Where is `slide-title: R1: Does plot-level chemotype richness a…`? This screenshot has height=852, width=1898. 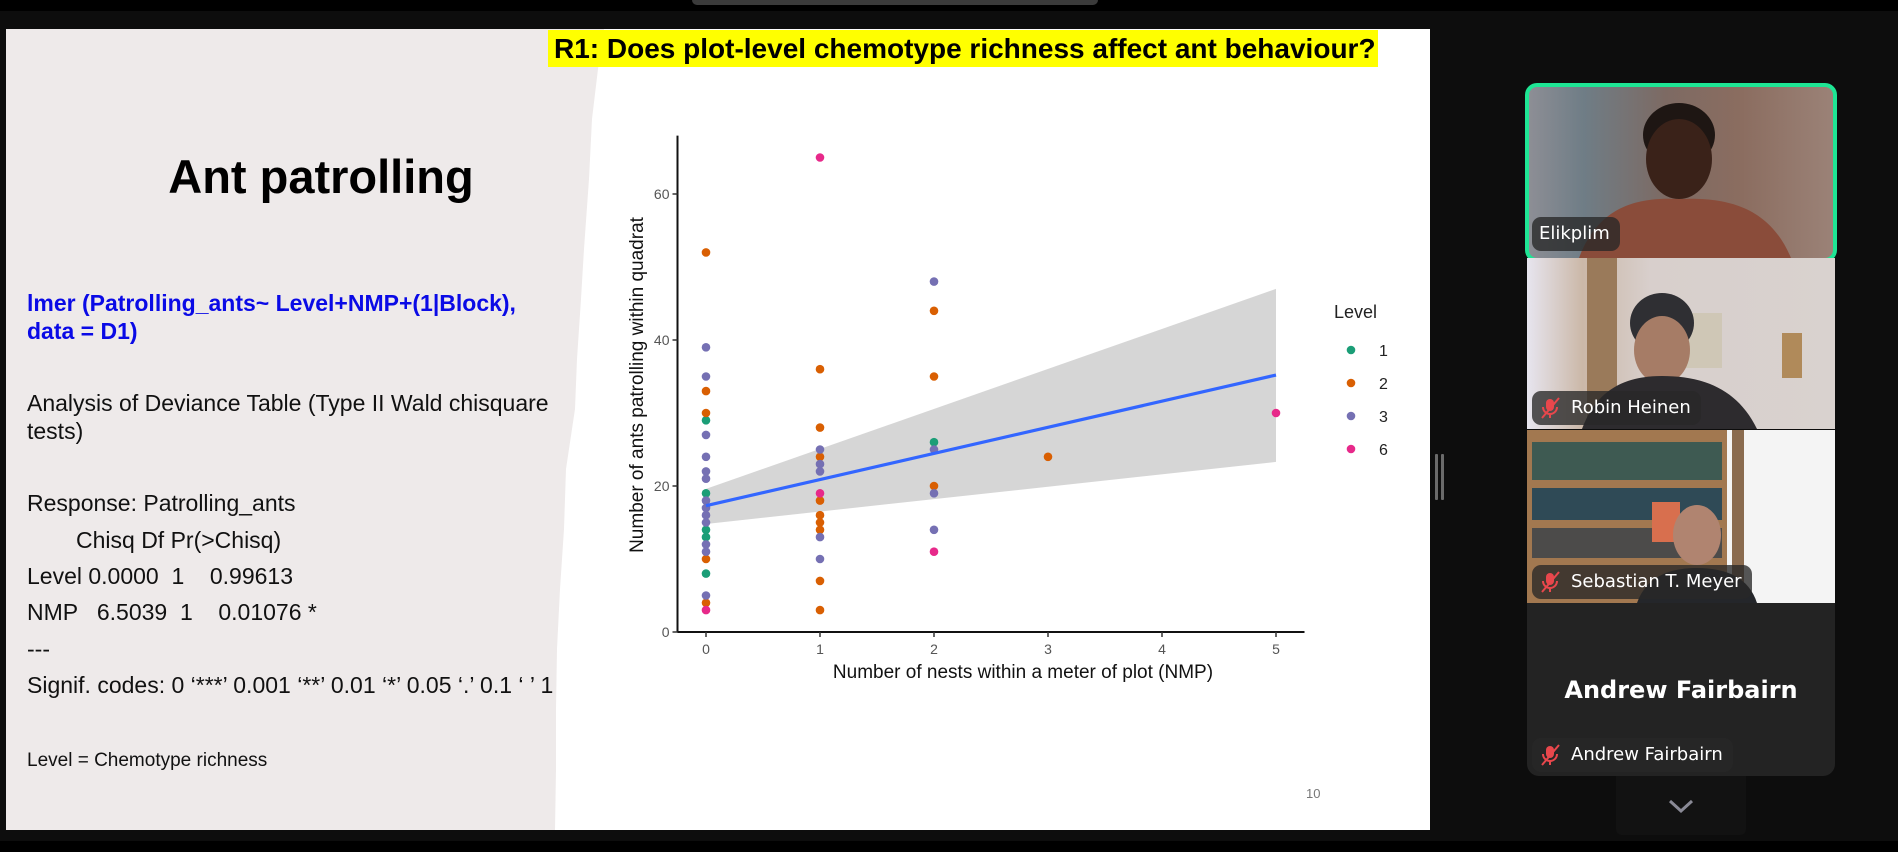 slide-title: R1: Does plot-level chemotype richness a… is located at coordinates (963, 48).